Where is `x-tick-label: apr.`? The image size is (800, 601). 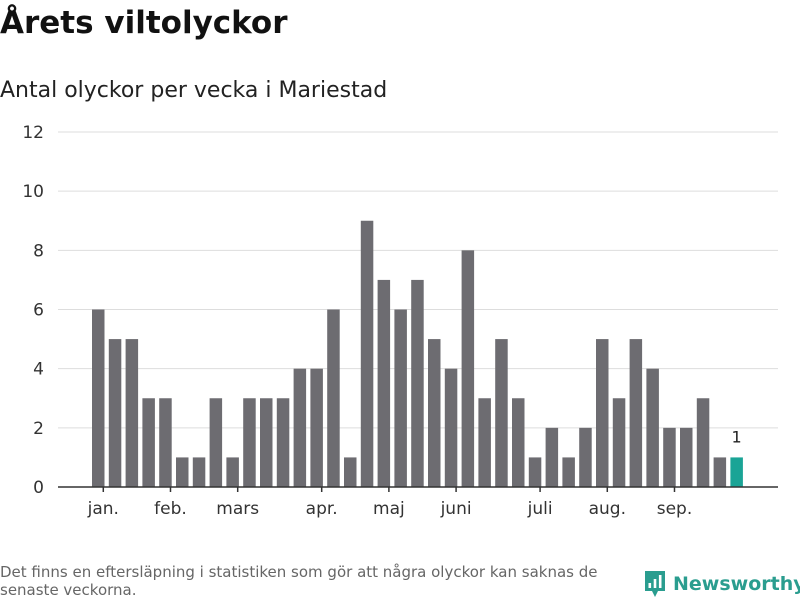
x-tick-label: apr. is located at coordinates (322, 509).